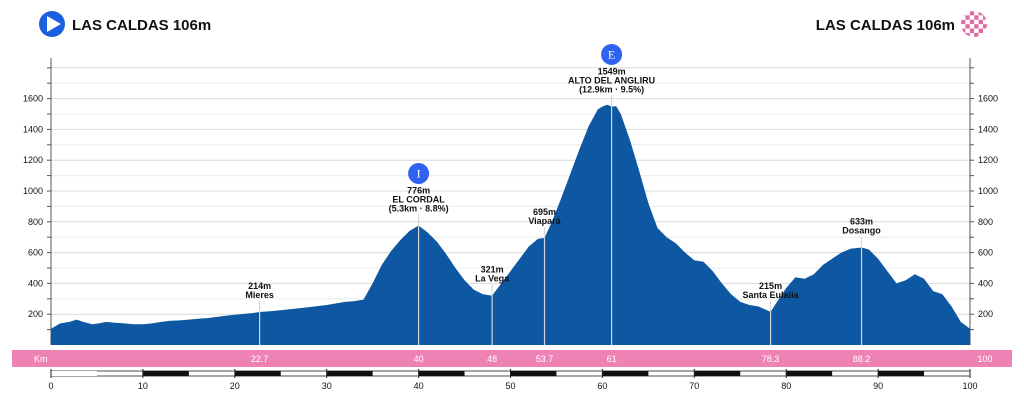 This screenshot has height=402, width=1024. I want to click on y-tick-label-right: 800, so click(985, 222).